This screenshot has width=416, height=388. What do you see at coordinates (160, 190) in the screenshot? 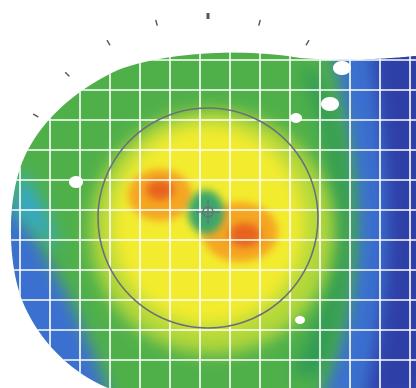
I see `map-red-left` at bounding box center [160, 190].